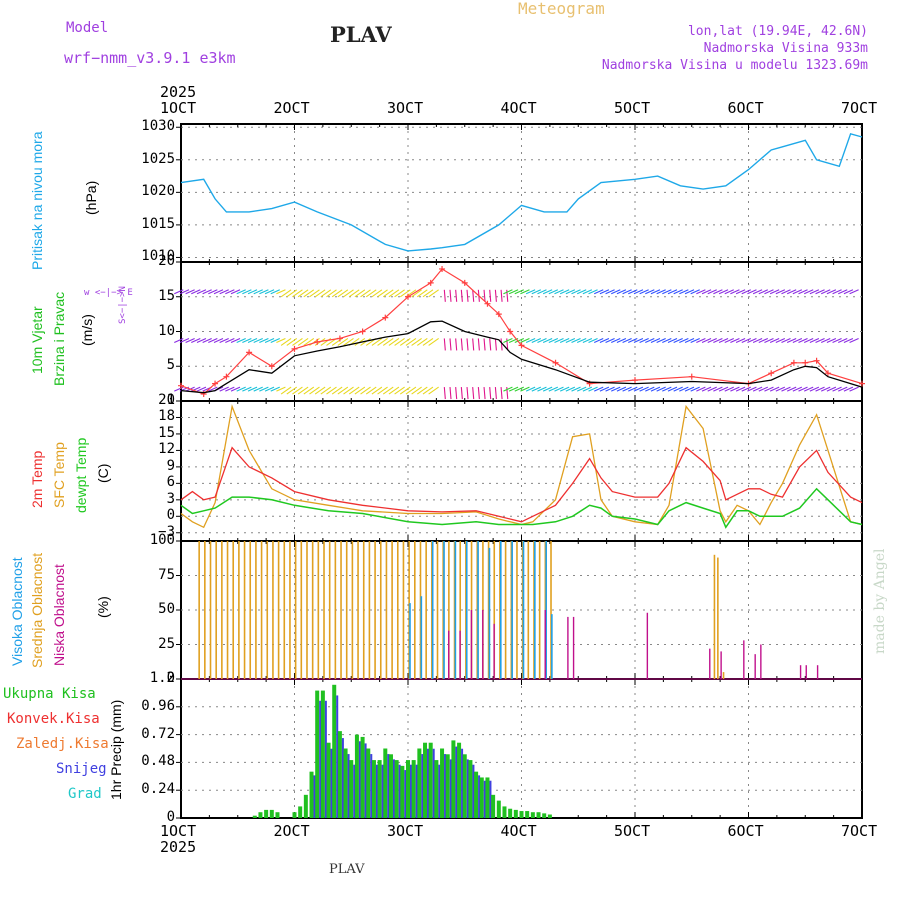  What do you see at coordinates (521, 466) in the screenshot?
I see `sfc-temp-line` at bounding box center [521, 466].